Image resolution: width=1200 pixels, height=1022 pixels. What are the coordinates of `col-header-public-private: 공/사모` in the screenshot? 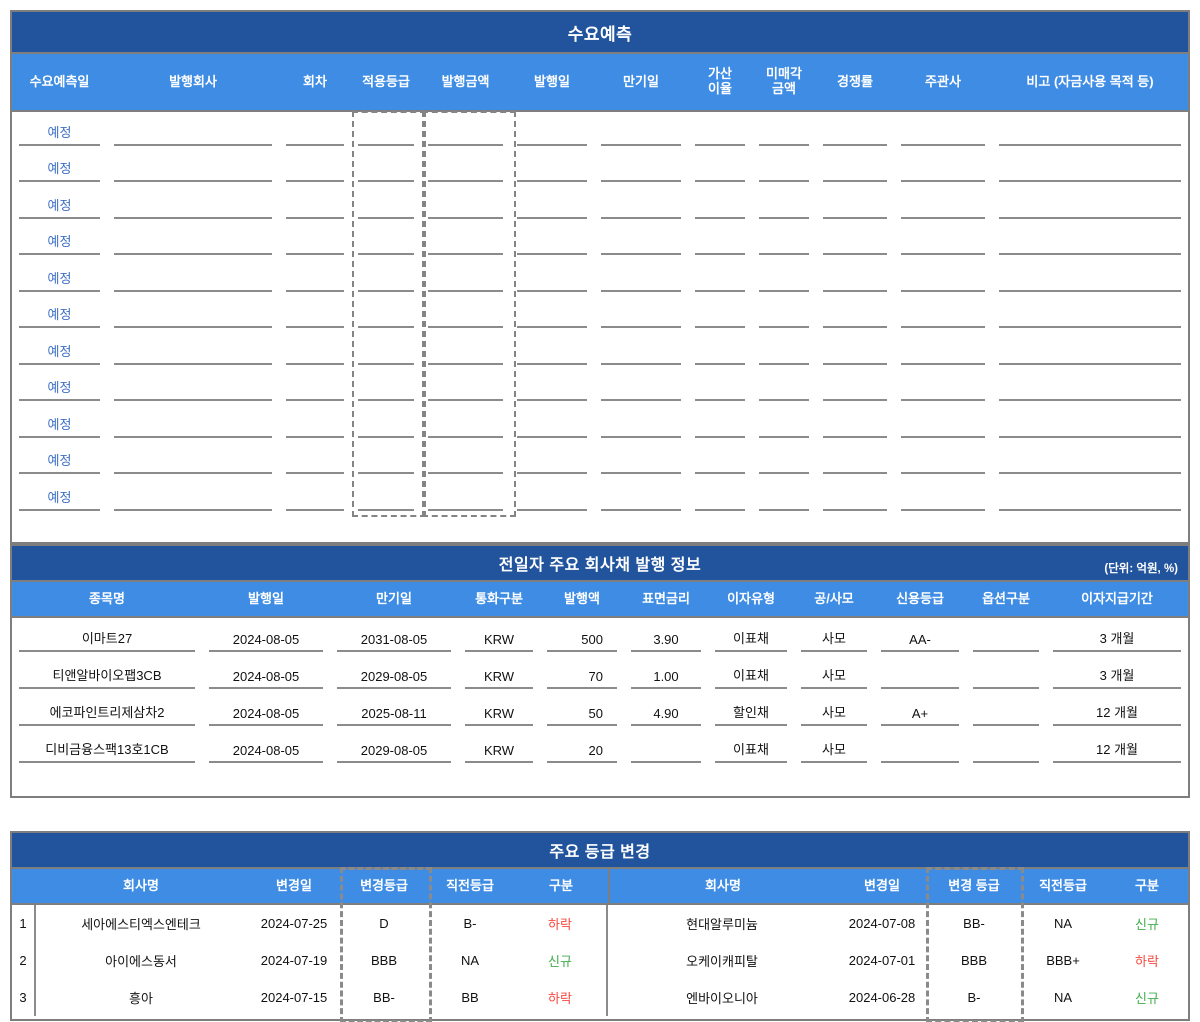 It's located at (834, 598).